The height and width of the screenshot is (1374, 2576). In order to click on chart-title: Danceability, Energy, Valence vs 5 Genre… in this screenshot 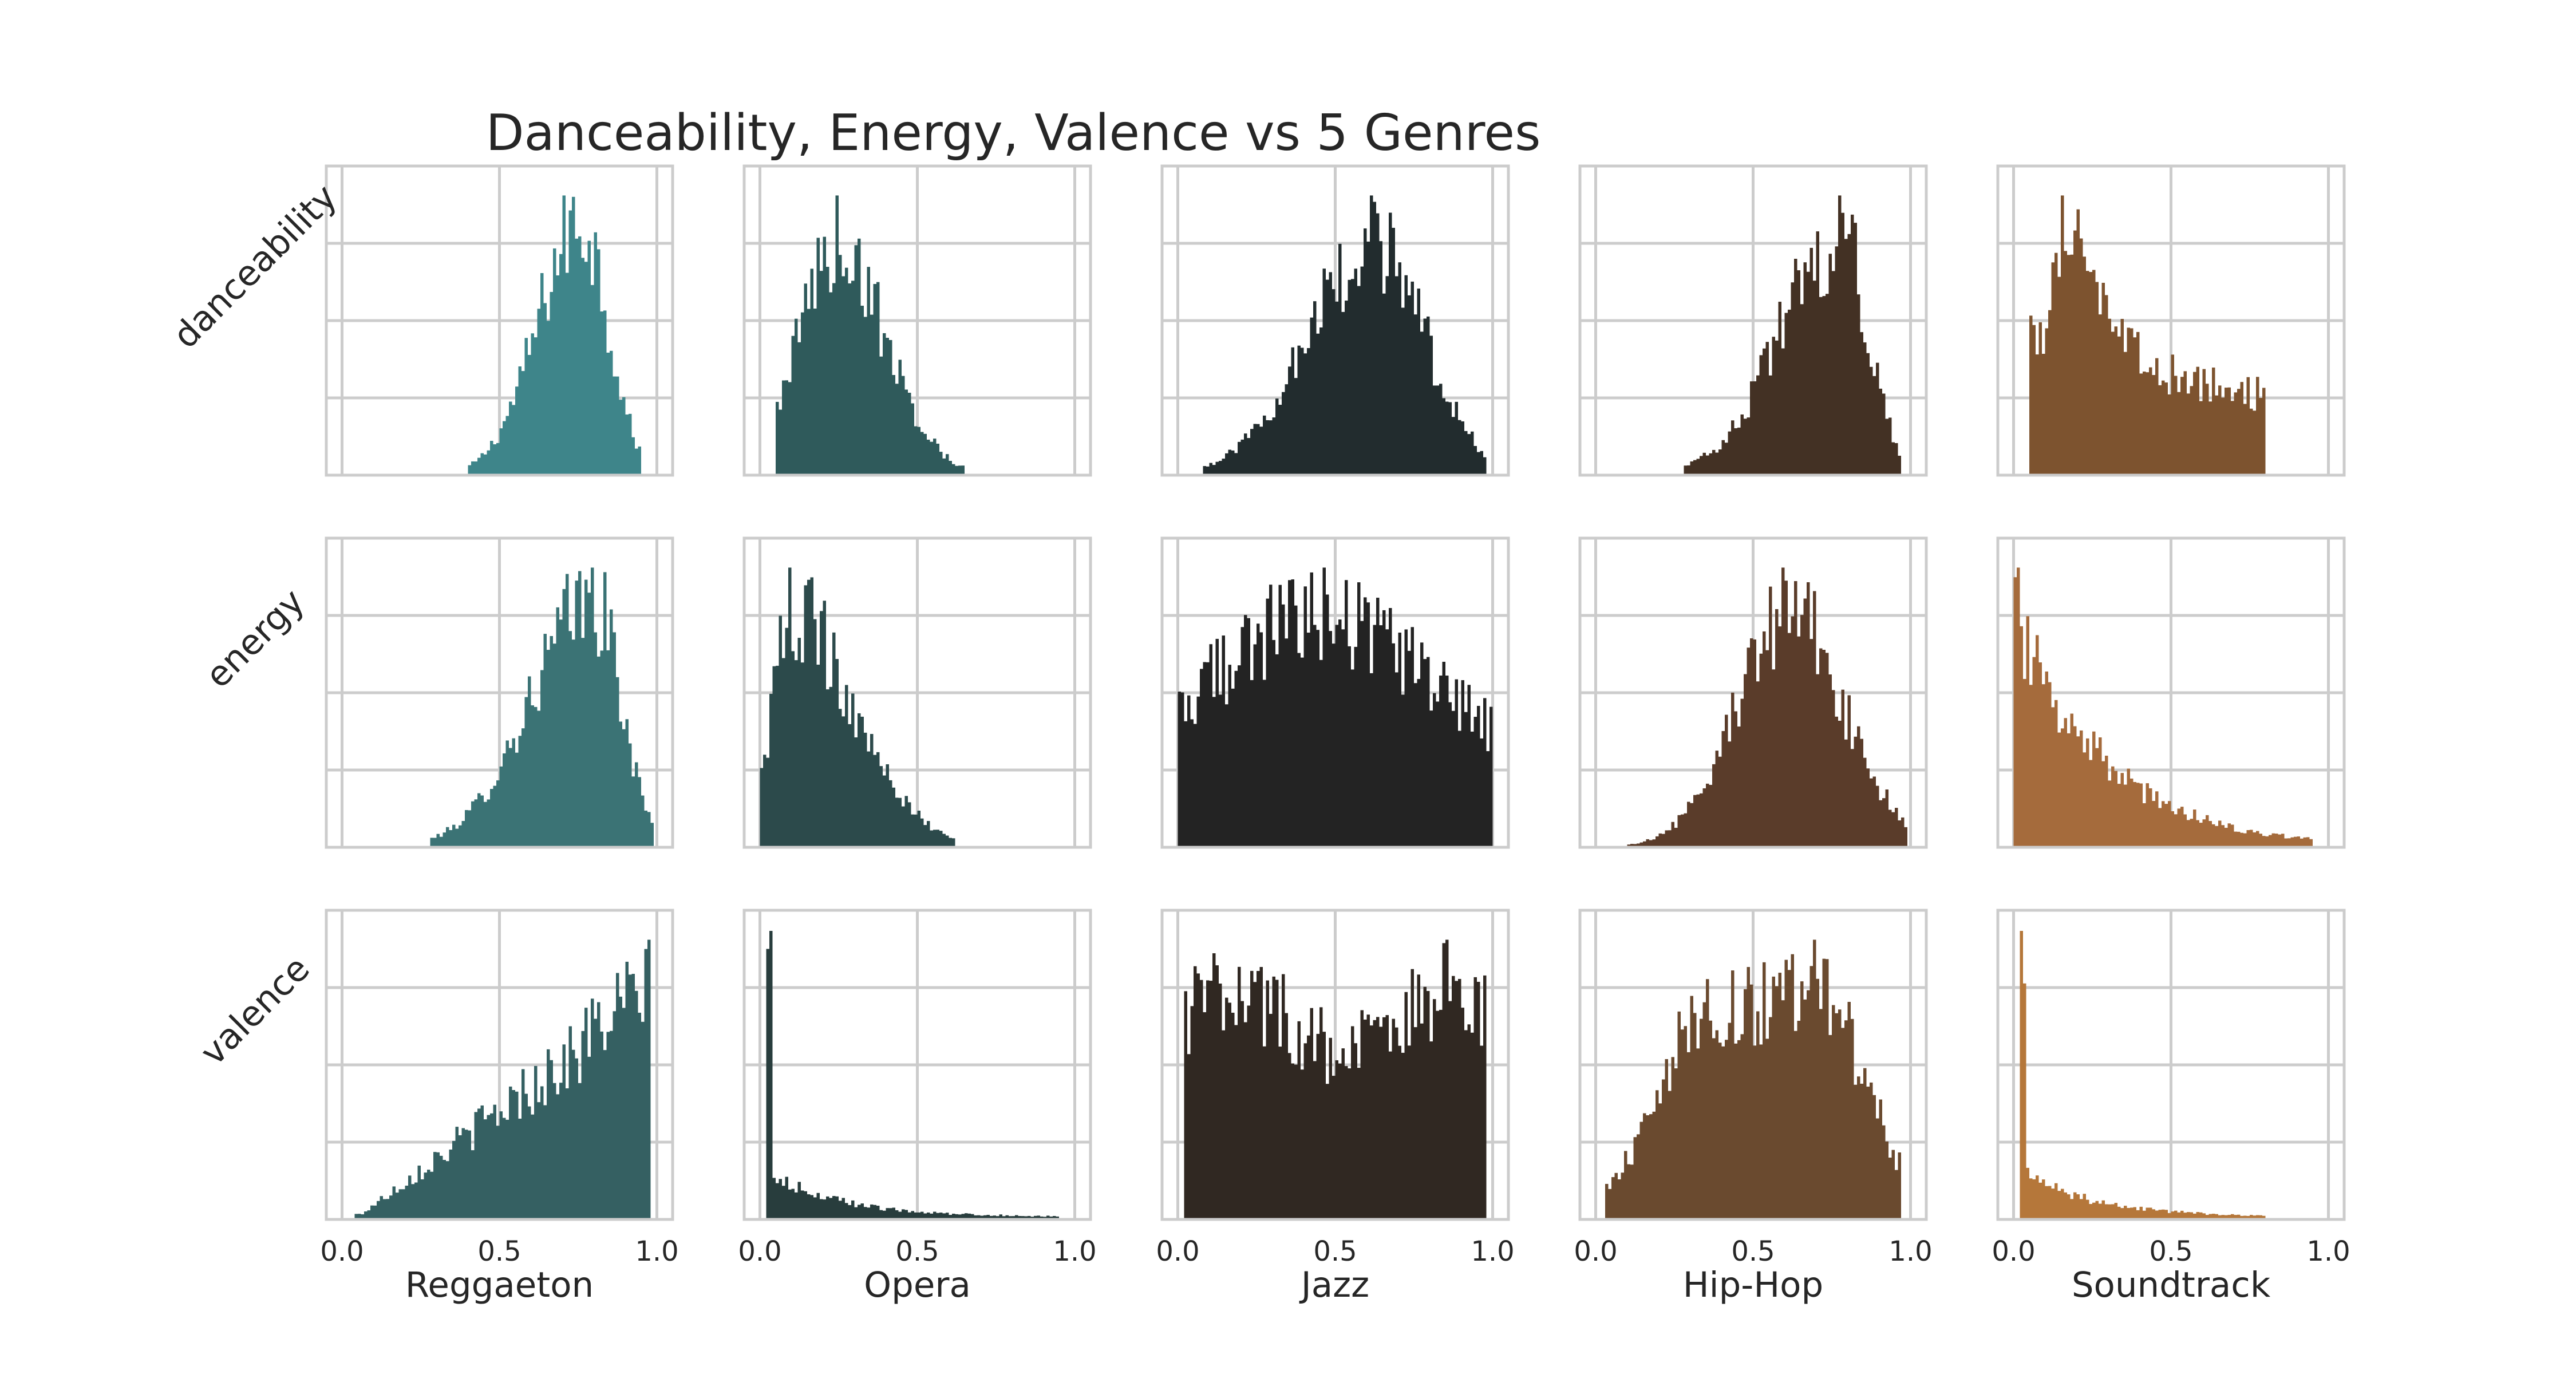, I will do `click(1013, 133)`.